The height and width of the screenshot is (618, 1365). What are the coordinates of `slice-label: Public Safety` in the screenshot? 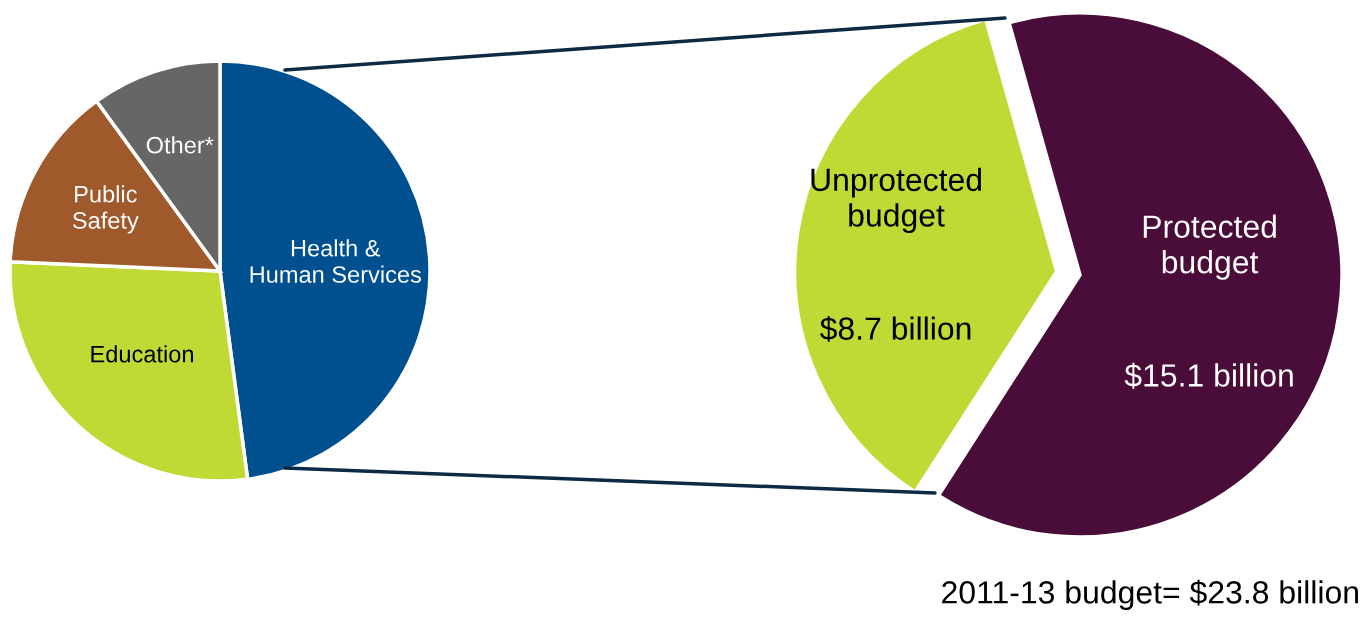 It's located at (105, 209).